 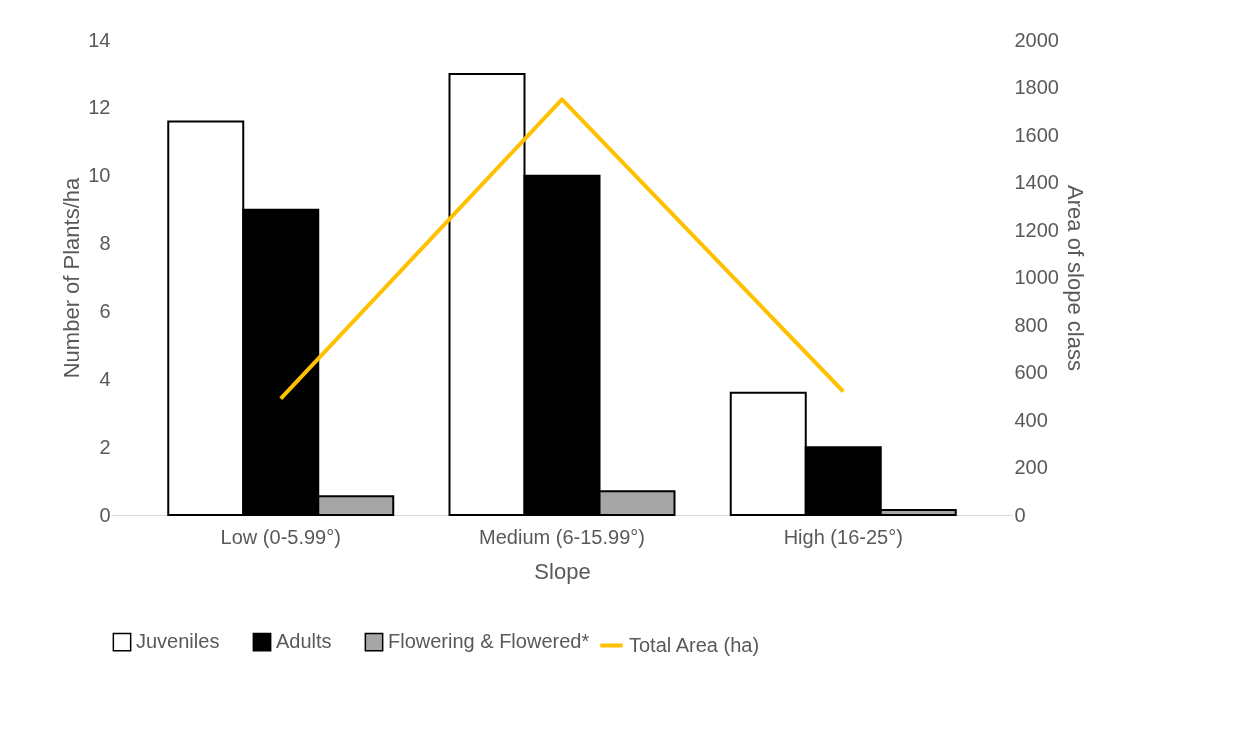 I want to click on y2-tick-label: 200, so click(x=1031, y=467).